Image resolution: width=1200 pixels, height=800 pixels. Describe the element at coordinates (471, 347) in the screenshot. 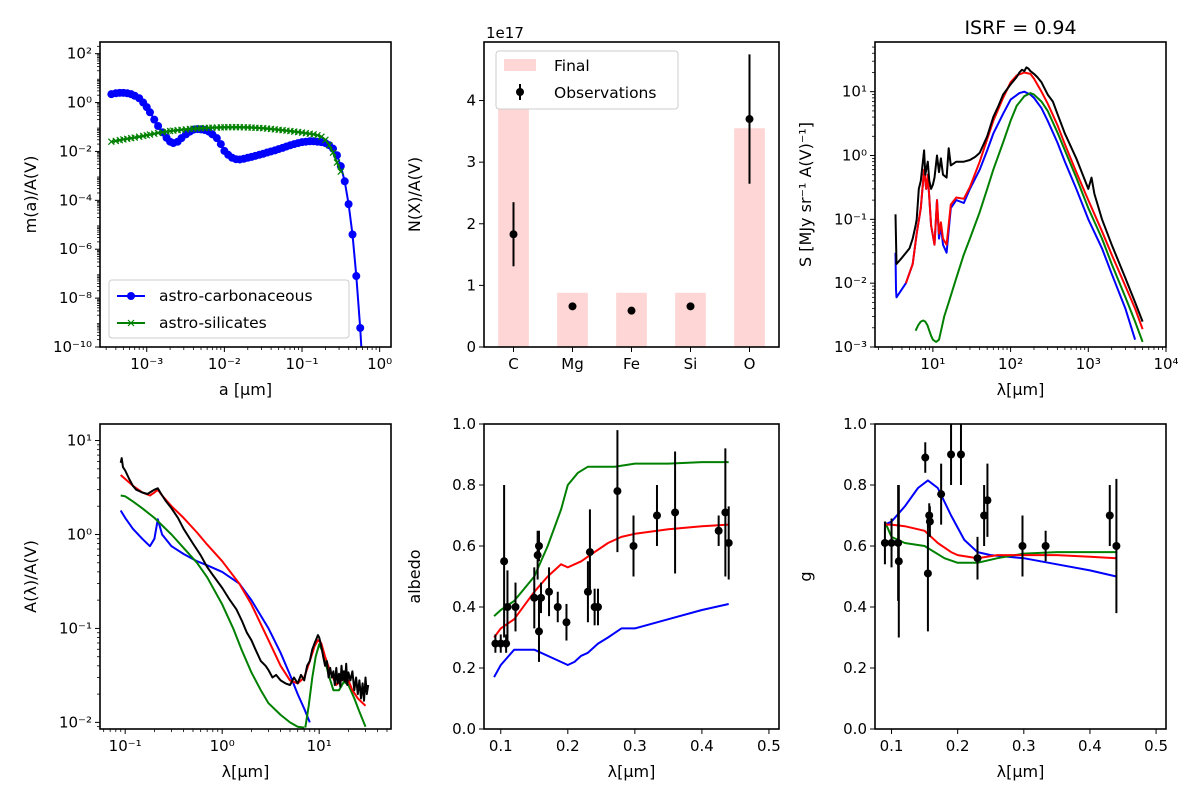

I see `y-tick-label: 0` at that location.